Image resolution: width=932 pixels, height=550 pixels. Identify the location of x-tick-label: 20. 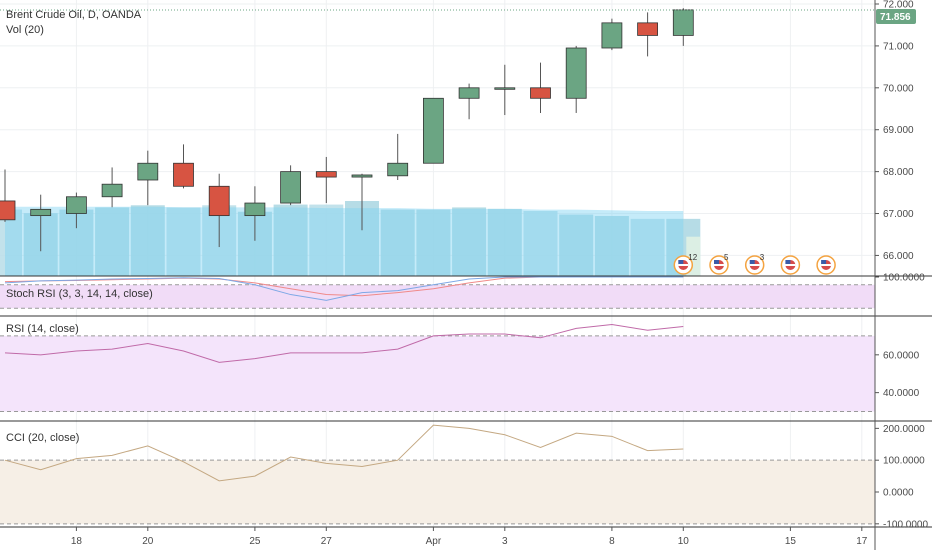
(148, 541).